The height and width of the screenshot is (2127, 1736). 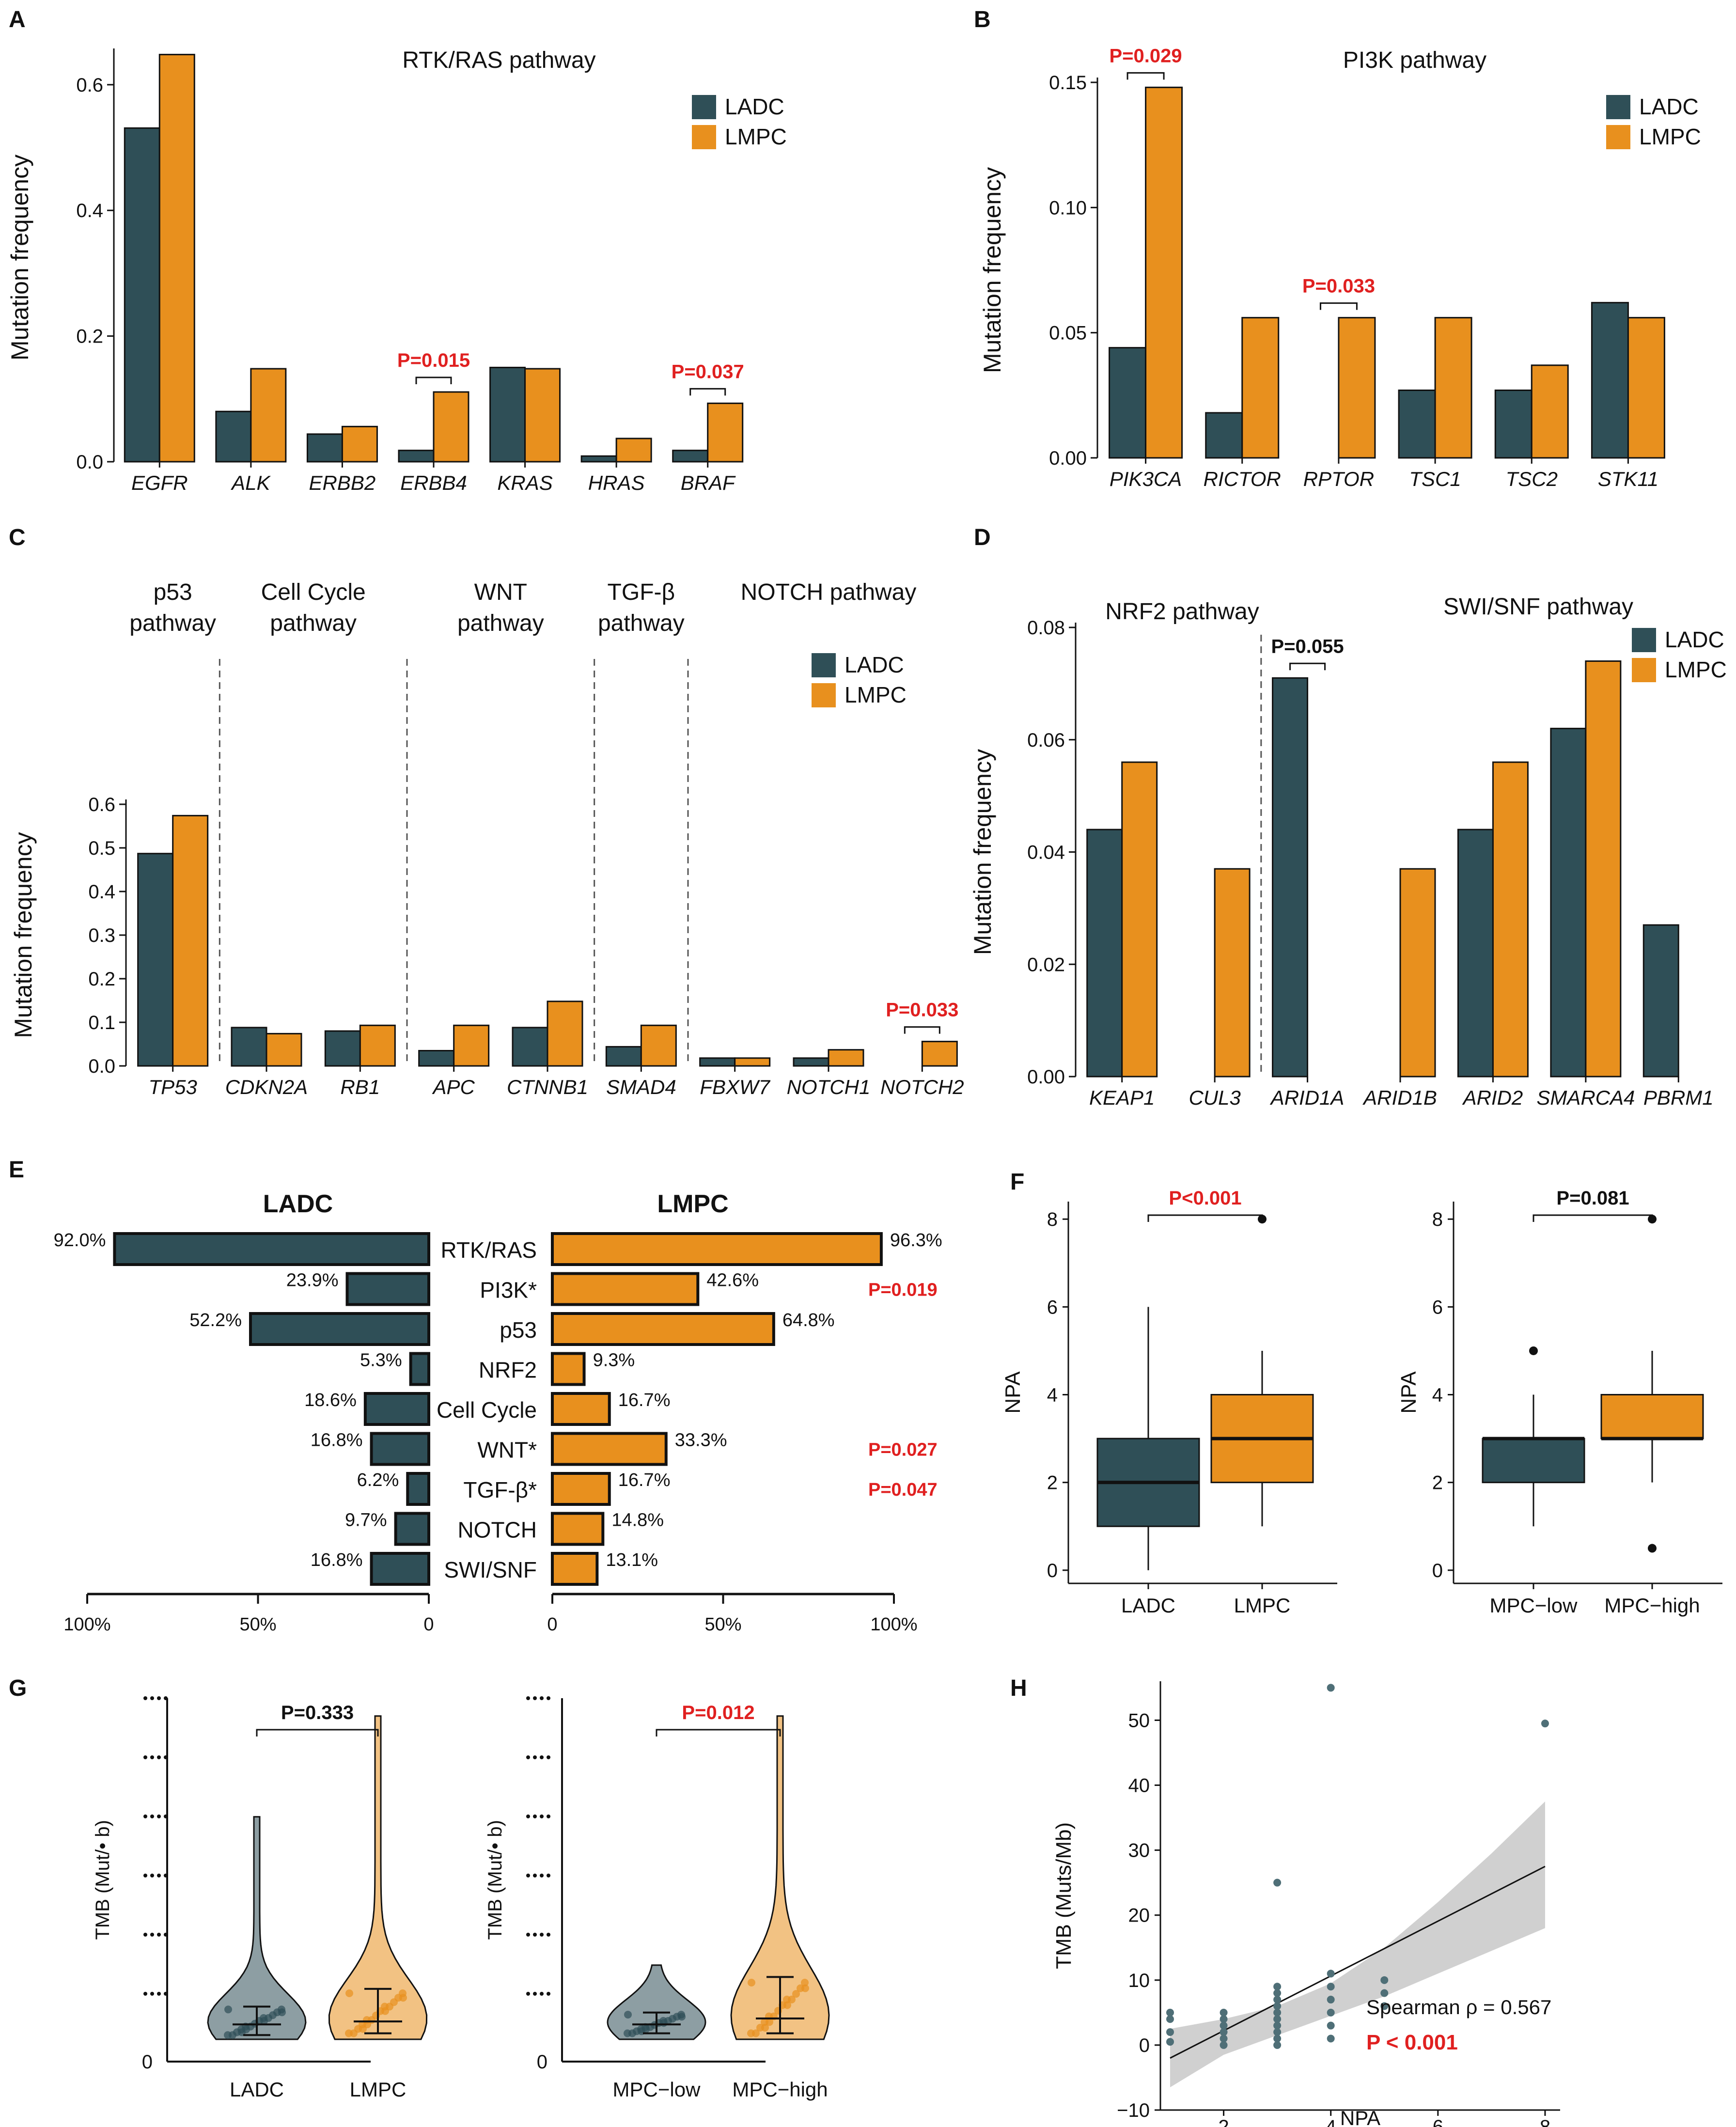 What do you see at coordinates (249, 1047) in the screenshot?
I see `panel-c-bar-cdkn2a-ladc` at bounding box center [249, 1047].